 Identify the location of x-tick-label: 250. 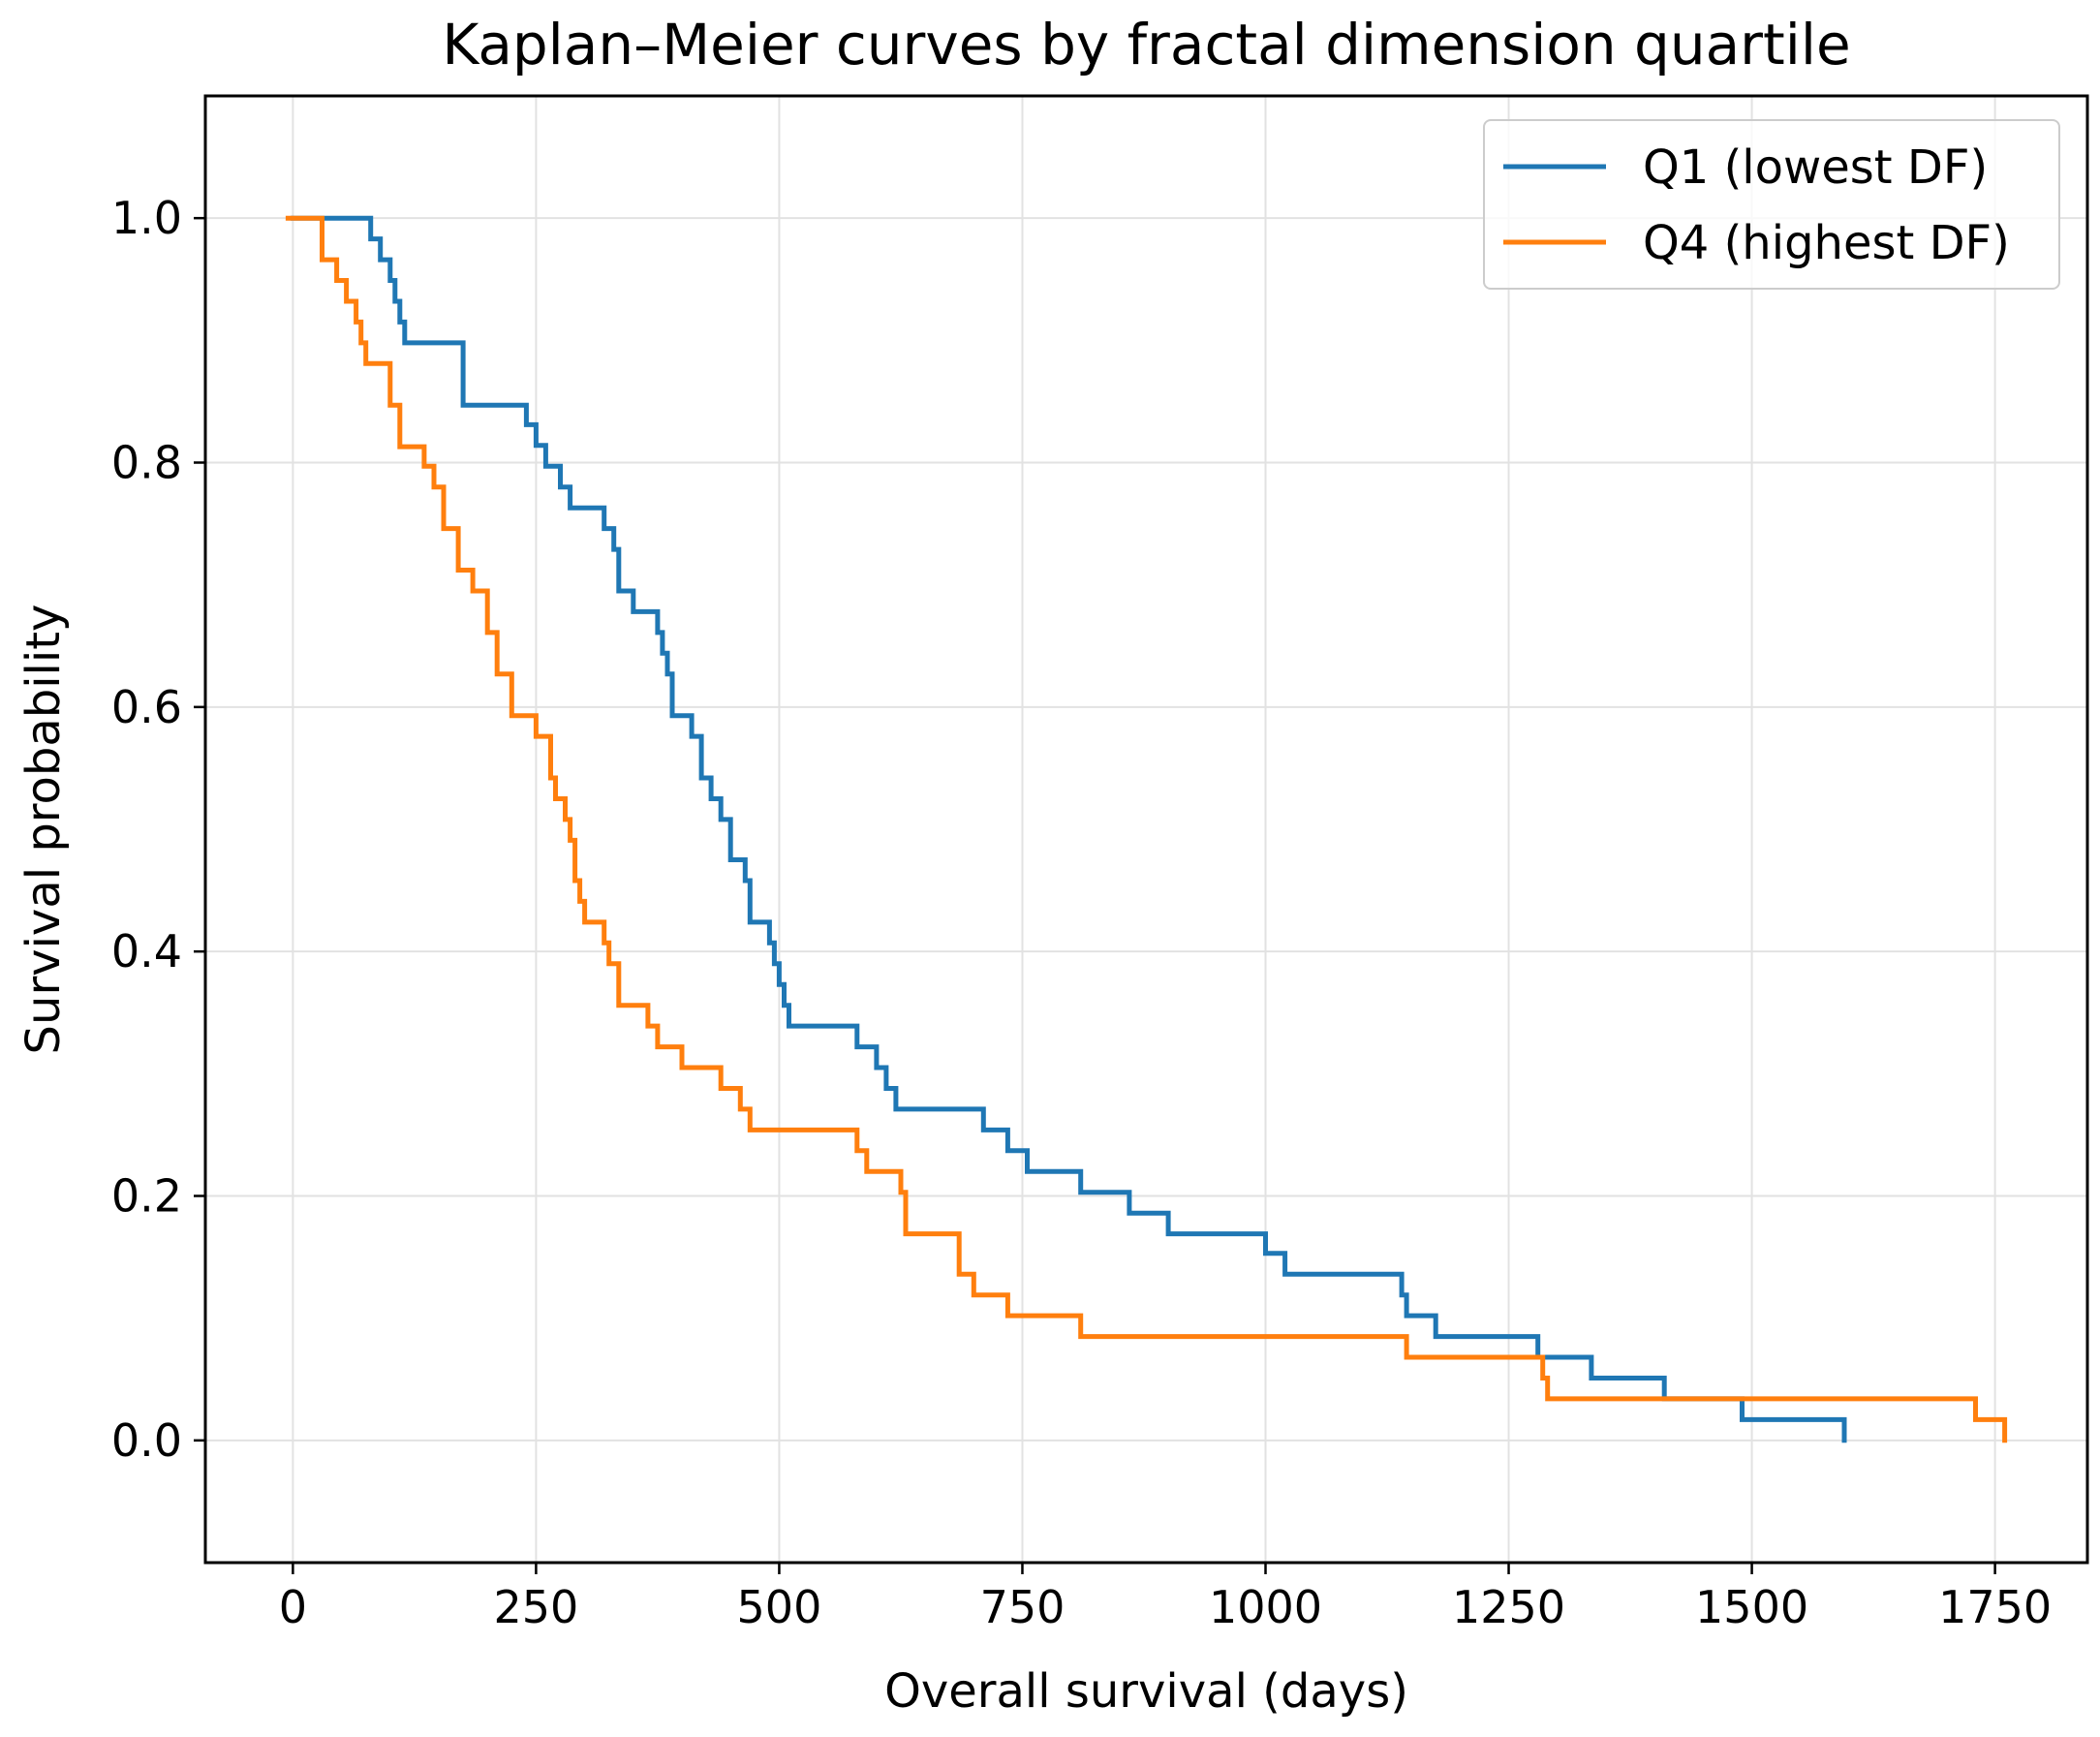
(535, 1607).